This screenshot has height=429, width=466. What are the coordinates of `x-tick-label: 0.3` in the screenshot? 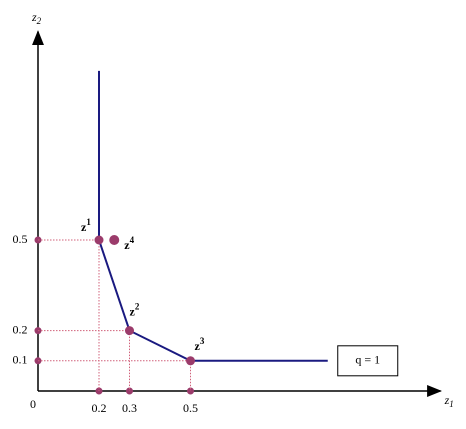 It's located at (129, 408).